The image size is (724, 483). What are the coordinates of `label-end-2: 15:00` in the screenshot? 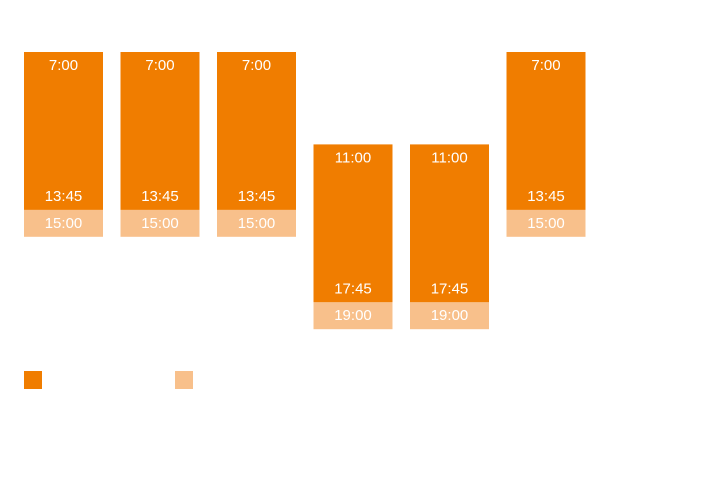 It's located at (257, 223).